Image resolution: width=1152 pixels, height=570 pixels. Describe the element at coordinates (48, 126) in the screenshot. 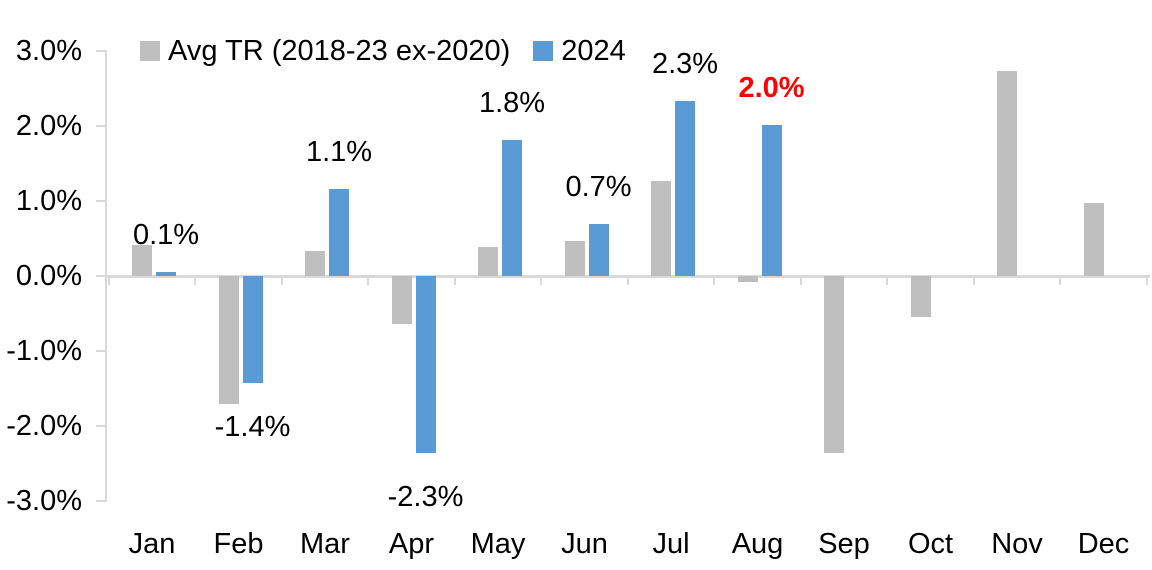

I see `y-axis-tick-label: 2.0%` at that location.